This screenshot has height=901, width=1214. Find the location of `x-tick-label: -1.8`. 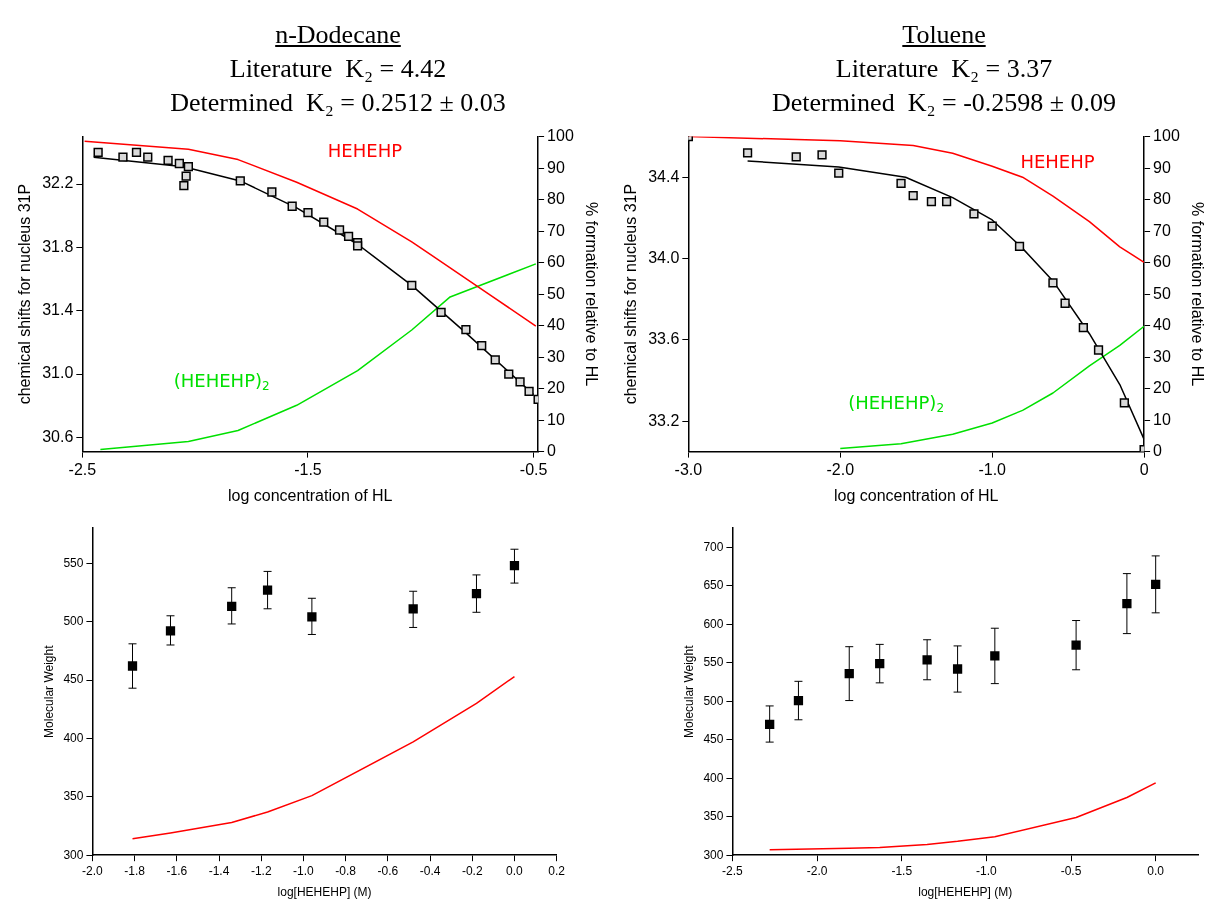

x-tick-label: -1.8 is located at coordinates (135, 870).